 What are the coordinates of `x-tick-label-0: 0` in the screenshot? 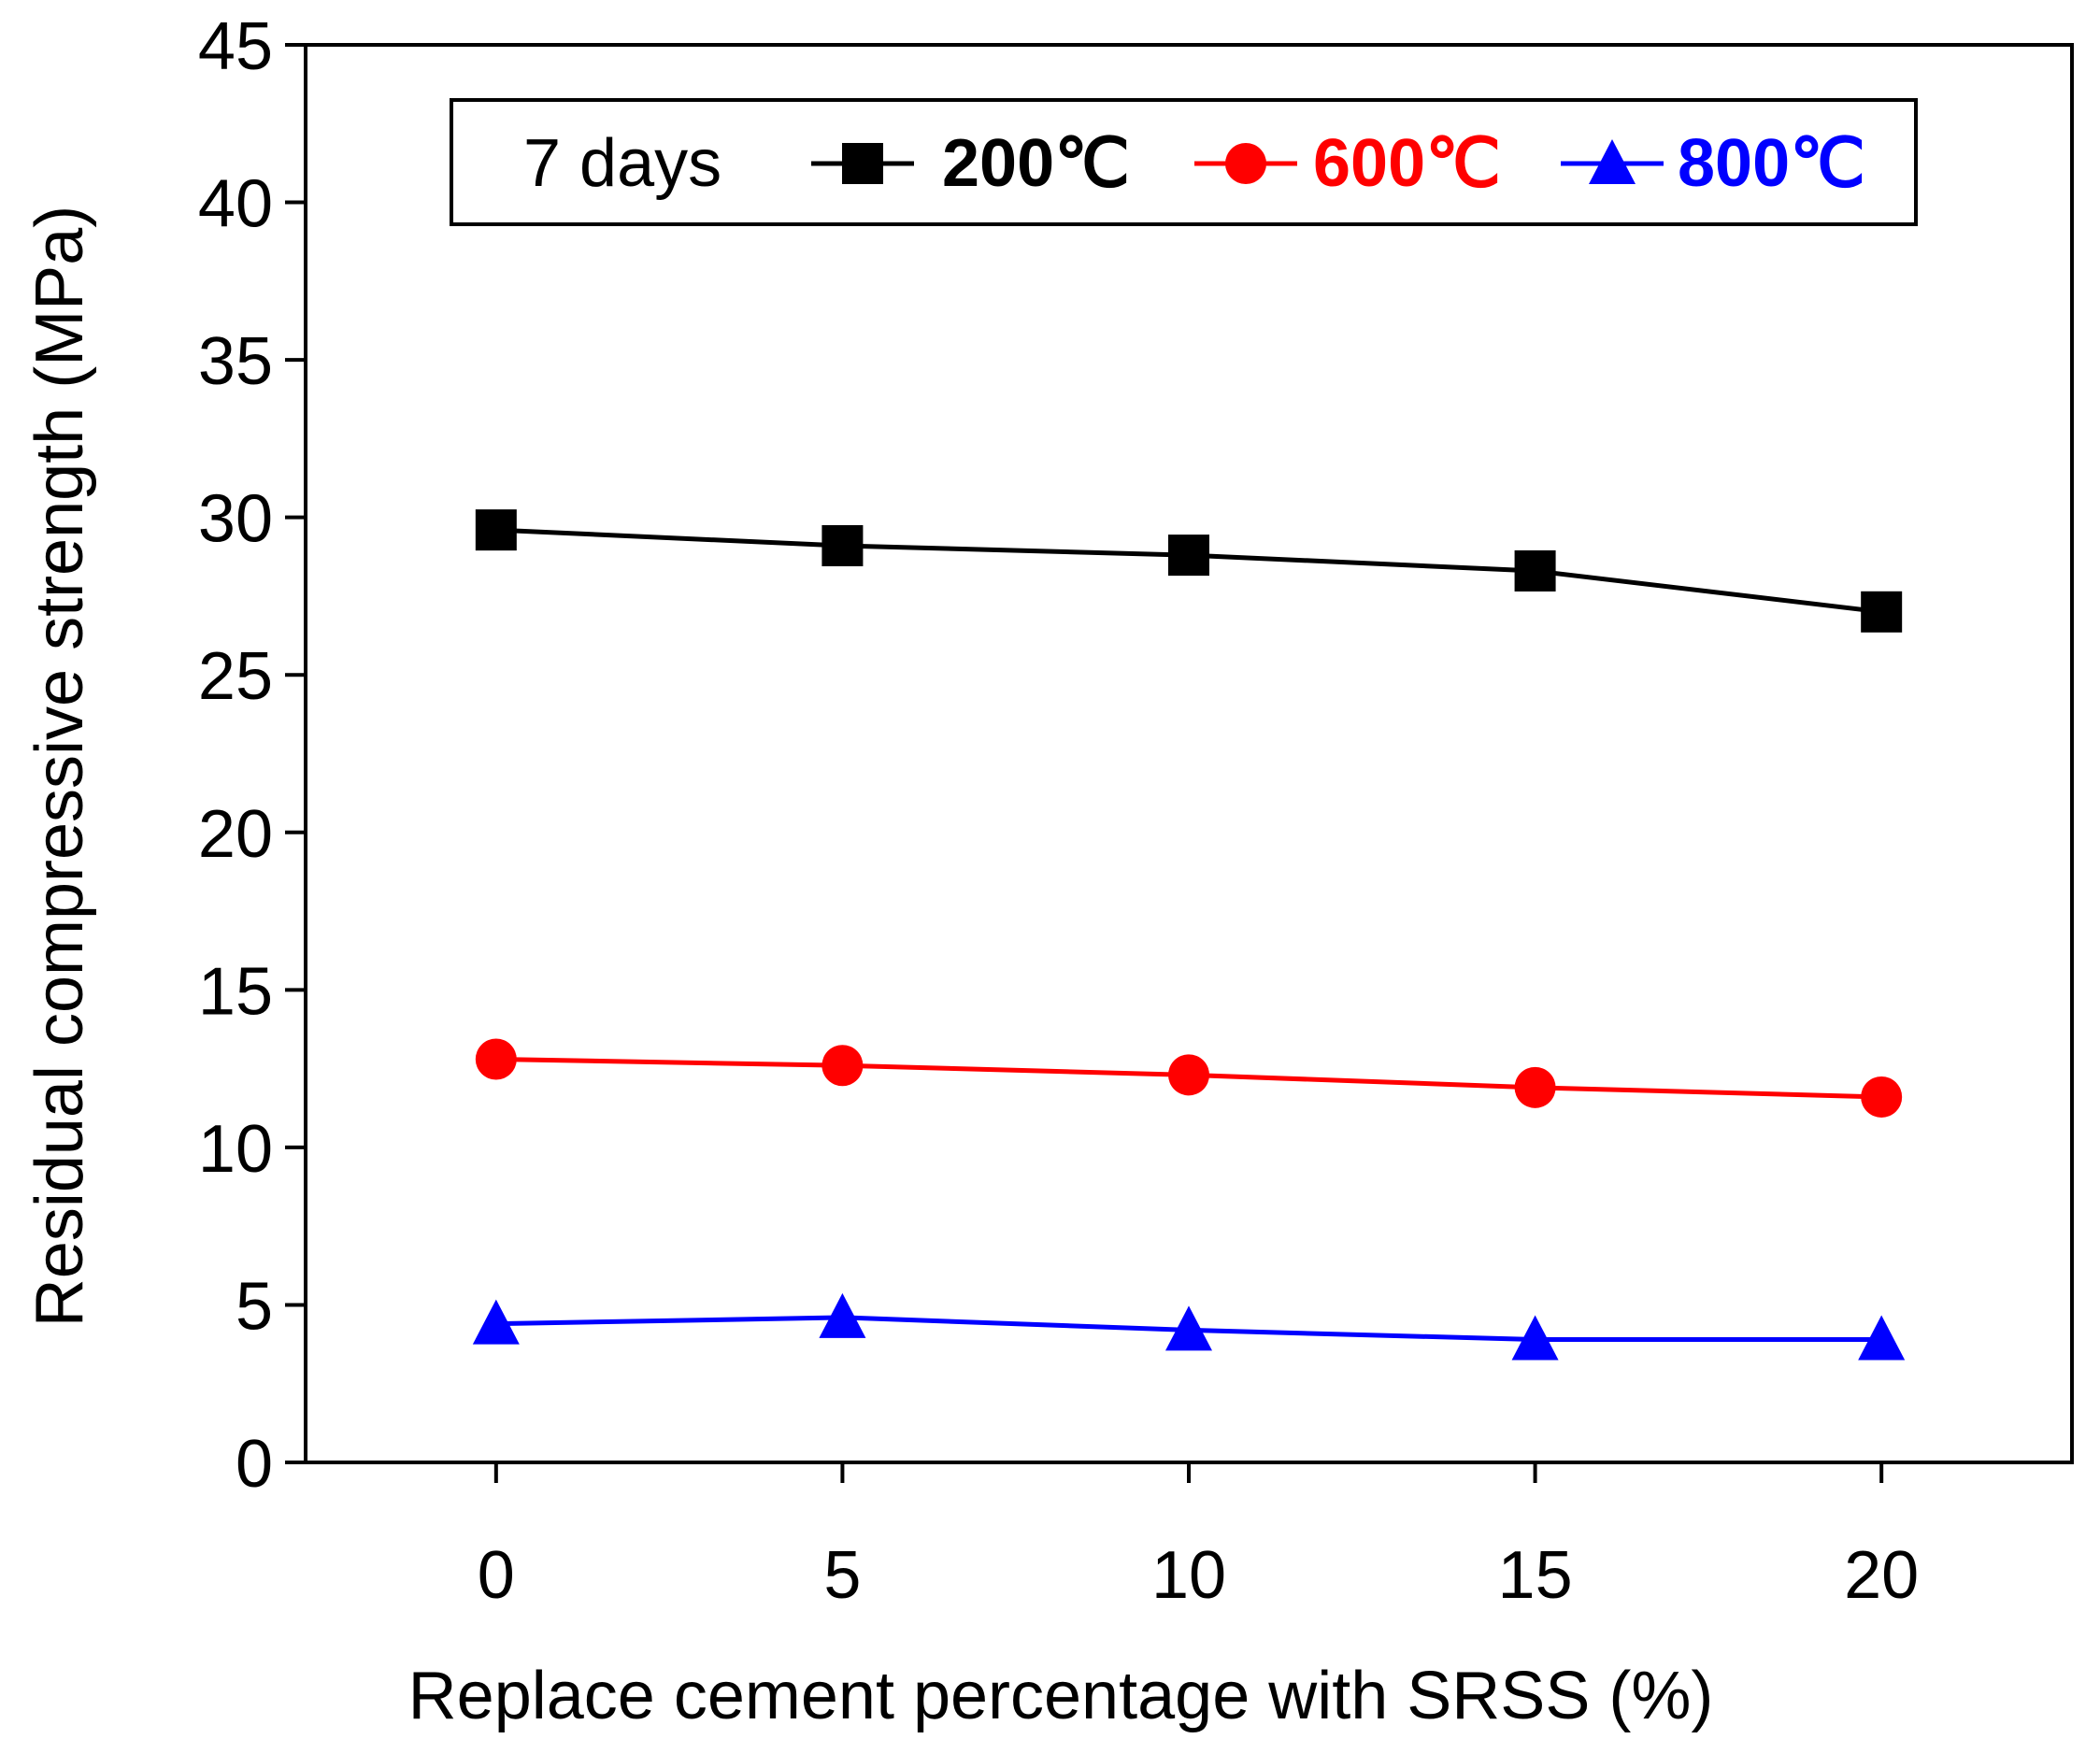 It's located at (496, 1575).